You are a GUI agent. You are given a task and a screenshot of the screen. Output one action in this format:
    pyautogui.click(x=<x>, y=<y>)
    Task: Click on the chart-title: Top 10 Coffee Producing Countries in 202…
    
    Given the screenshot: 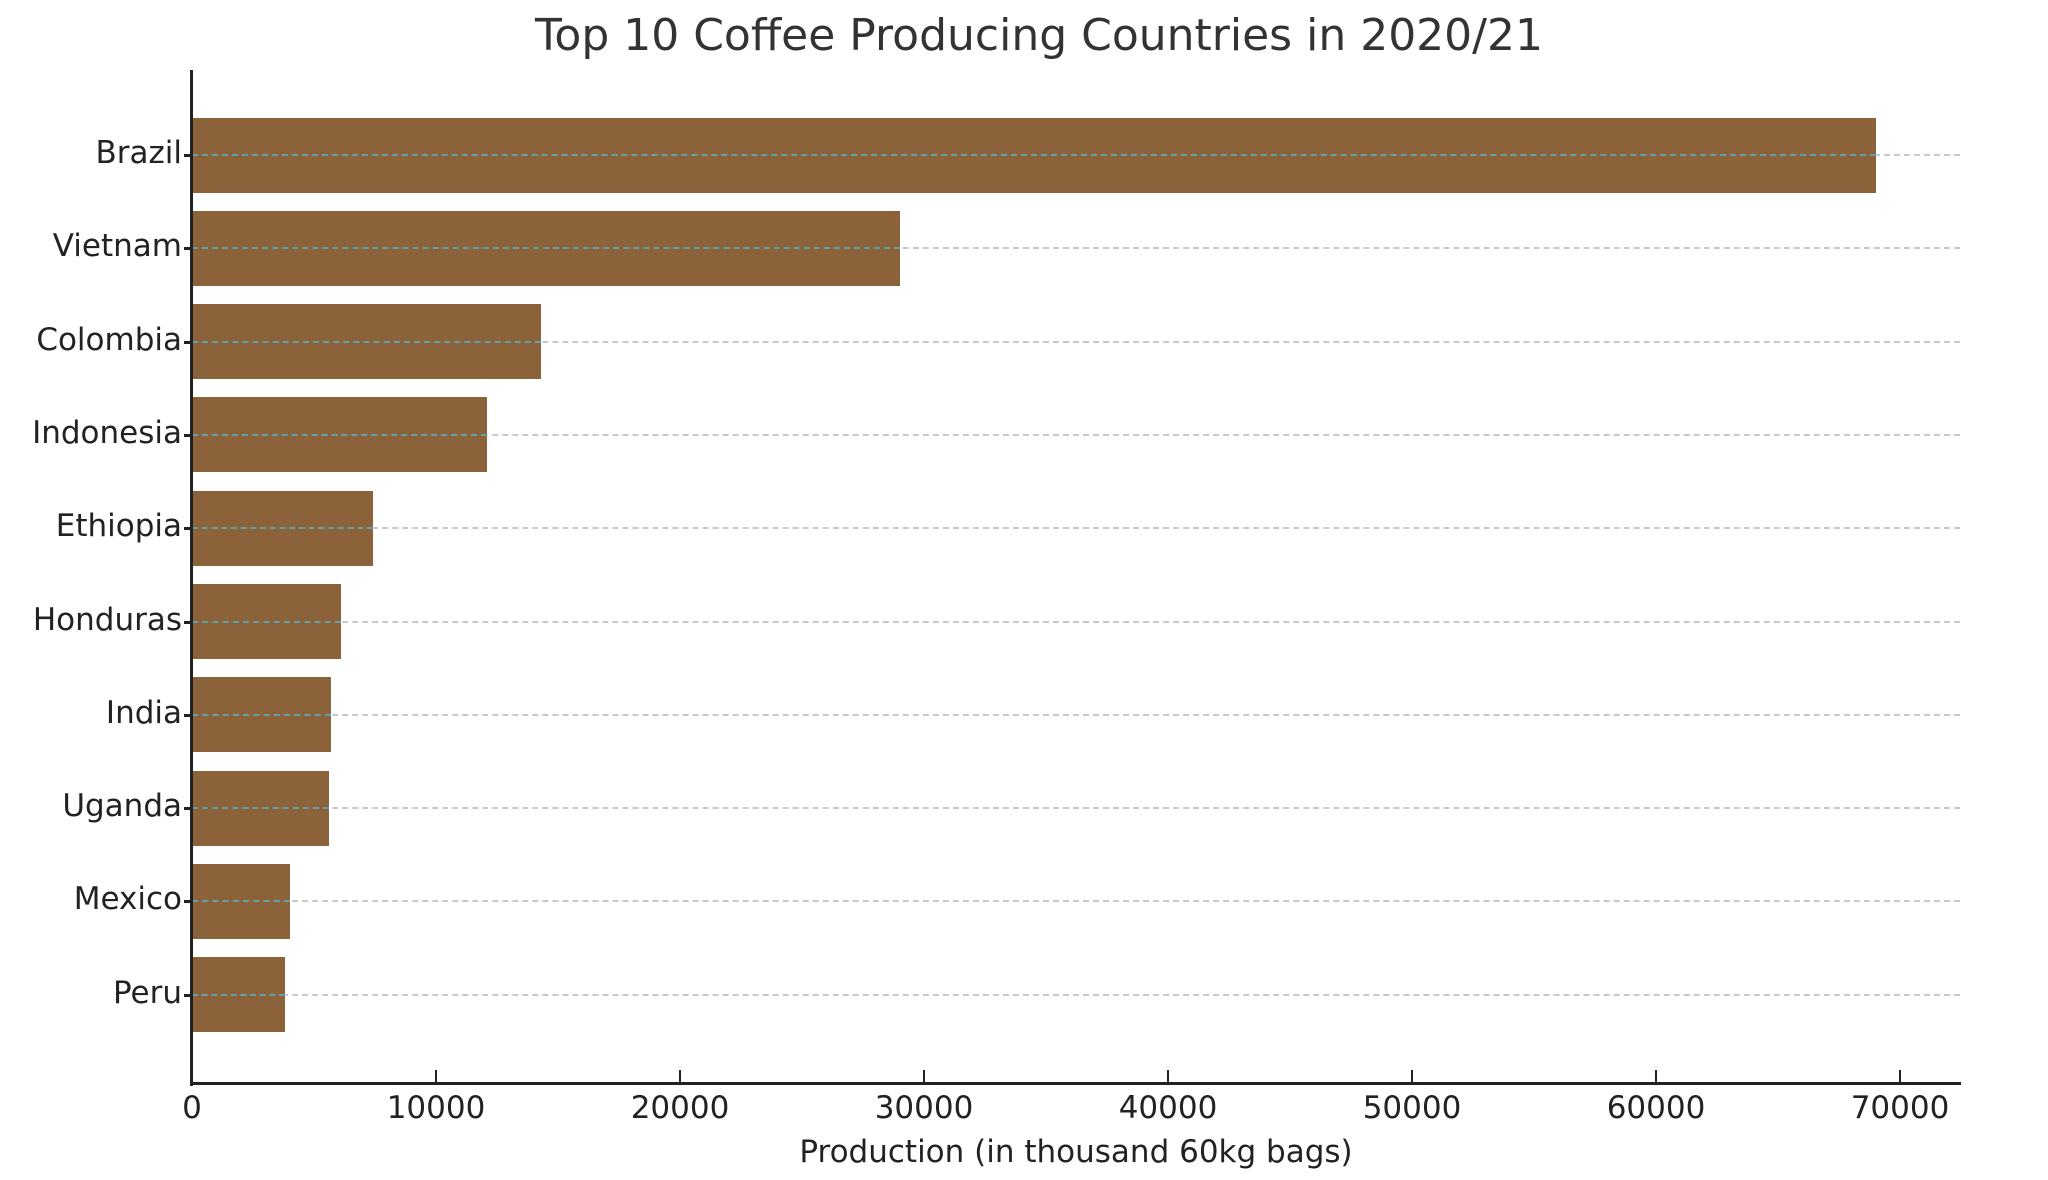 What is the action you would take?
    pyautogui.click(x=1039, y=35)
    